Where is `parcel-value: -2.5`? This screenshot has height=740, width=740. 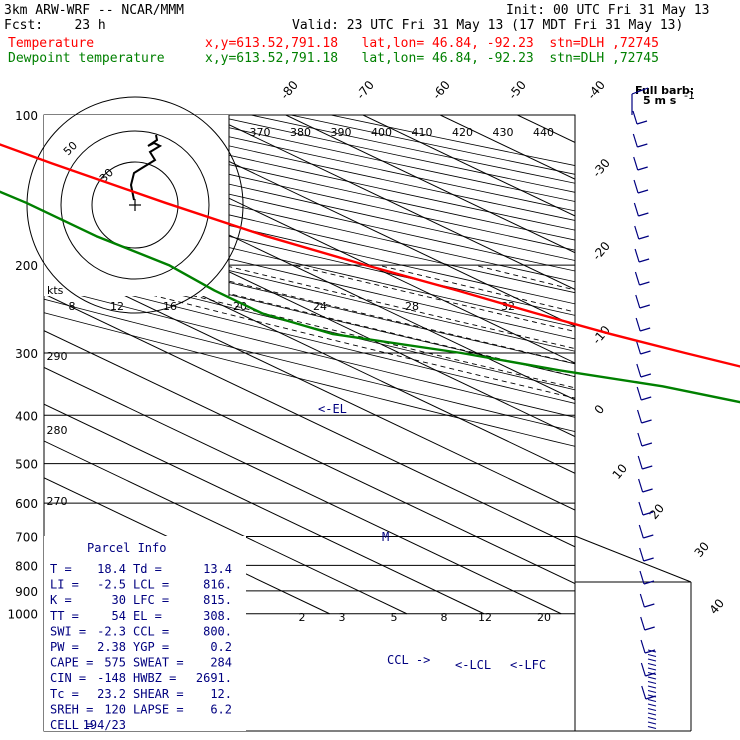 parcel-value: -2.5 is located at coordinates (111, 585).